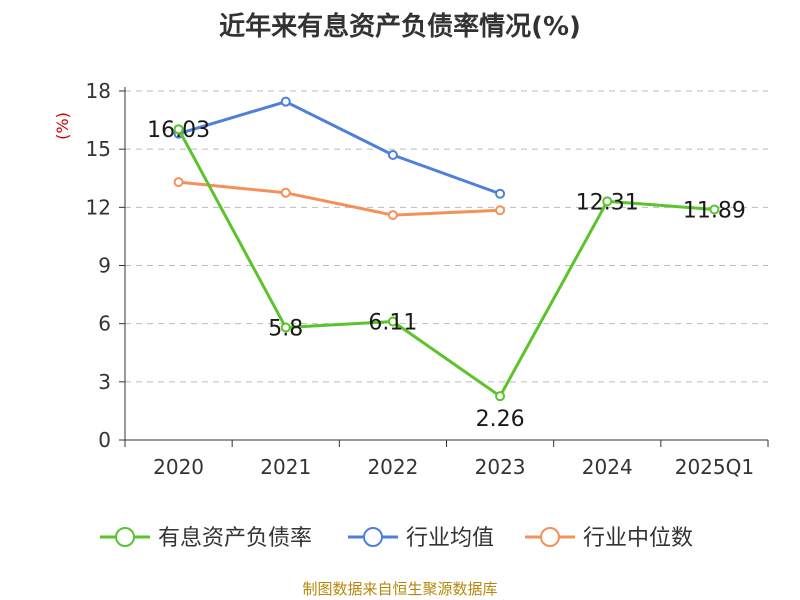  Describe the element at coordinates (392, 467) in the screenshot. I see `x-tick-label: 2022` at that location.